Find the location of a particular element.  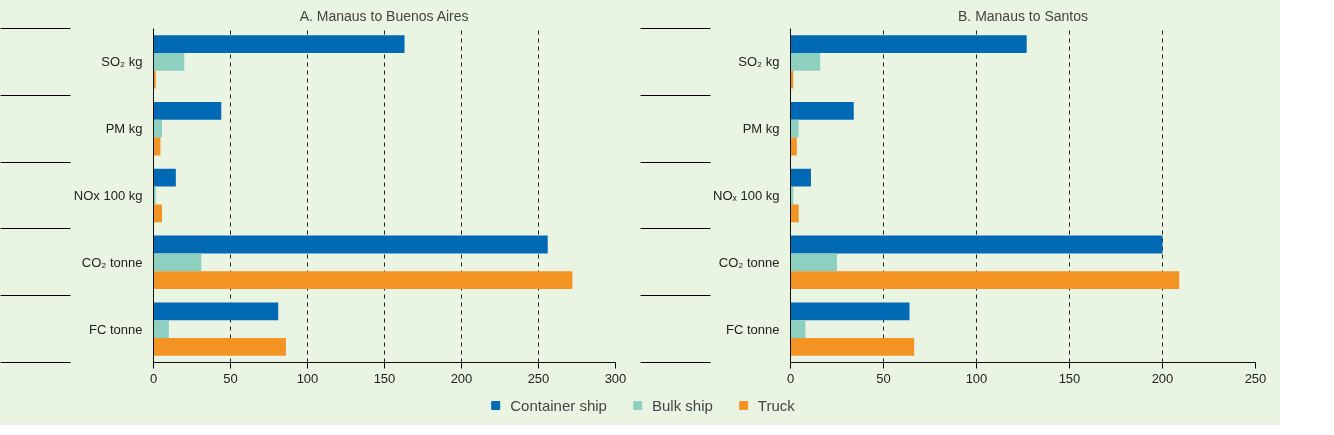

legend-label: Bulk ship is located at coordinates (682, 405).